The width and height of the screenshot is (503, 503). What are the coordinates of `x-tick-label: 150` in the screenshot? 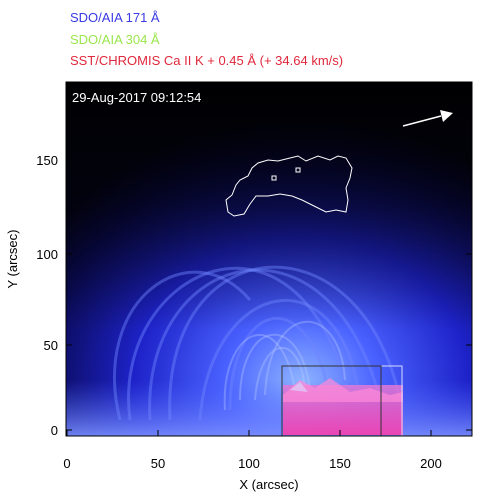 It's located at (340, 463).